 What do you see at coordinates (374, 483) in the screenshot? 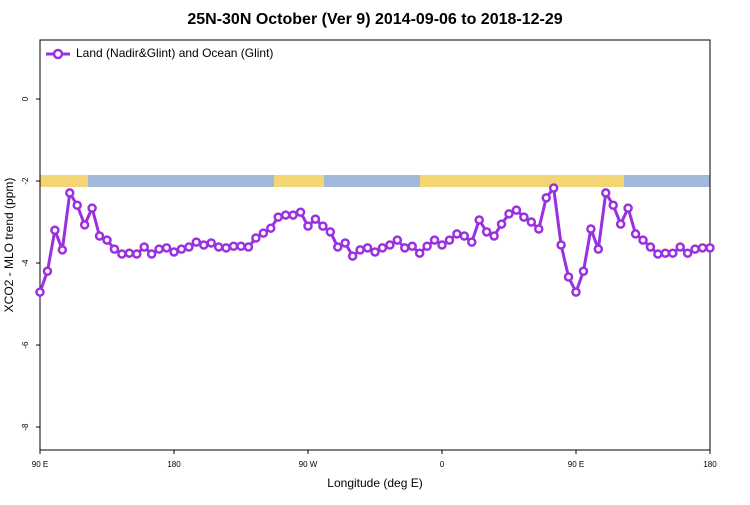
I see `x-axis-label: Longitude (deg E)` at bounding box center [374, 483].